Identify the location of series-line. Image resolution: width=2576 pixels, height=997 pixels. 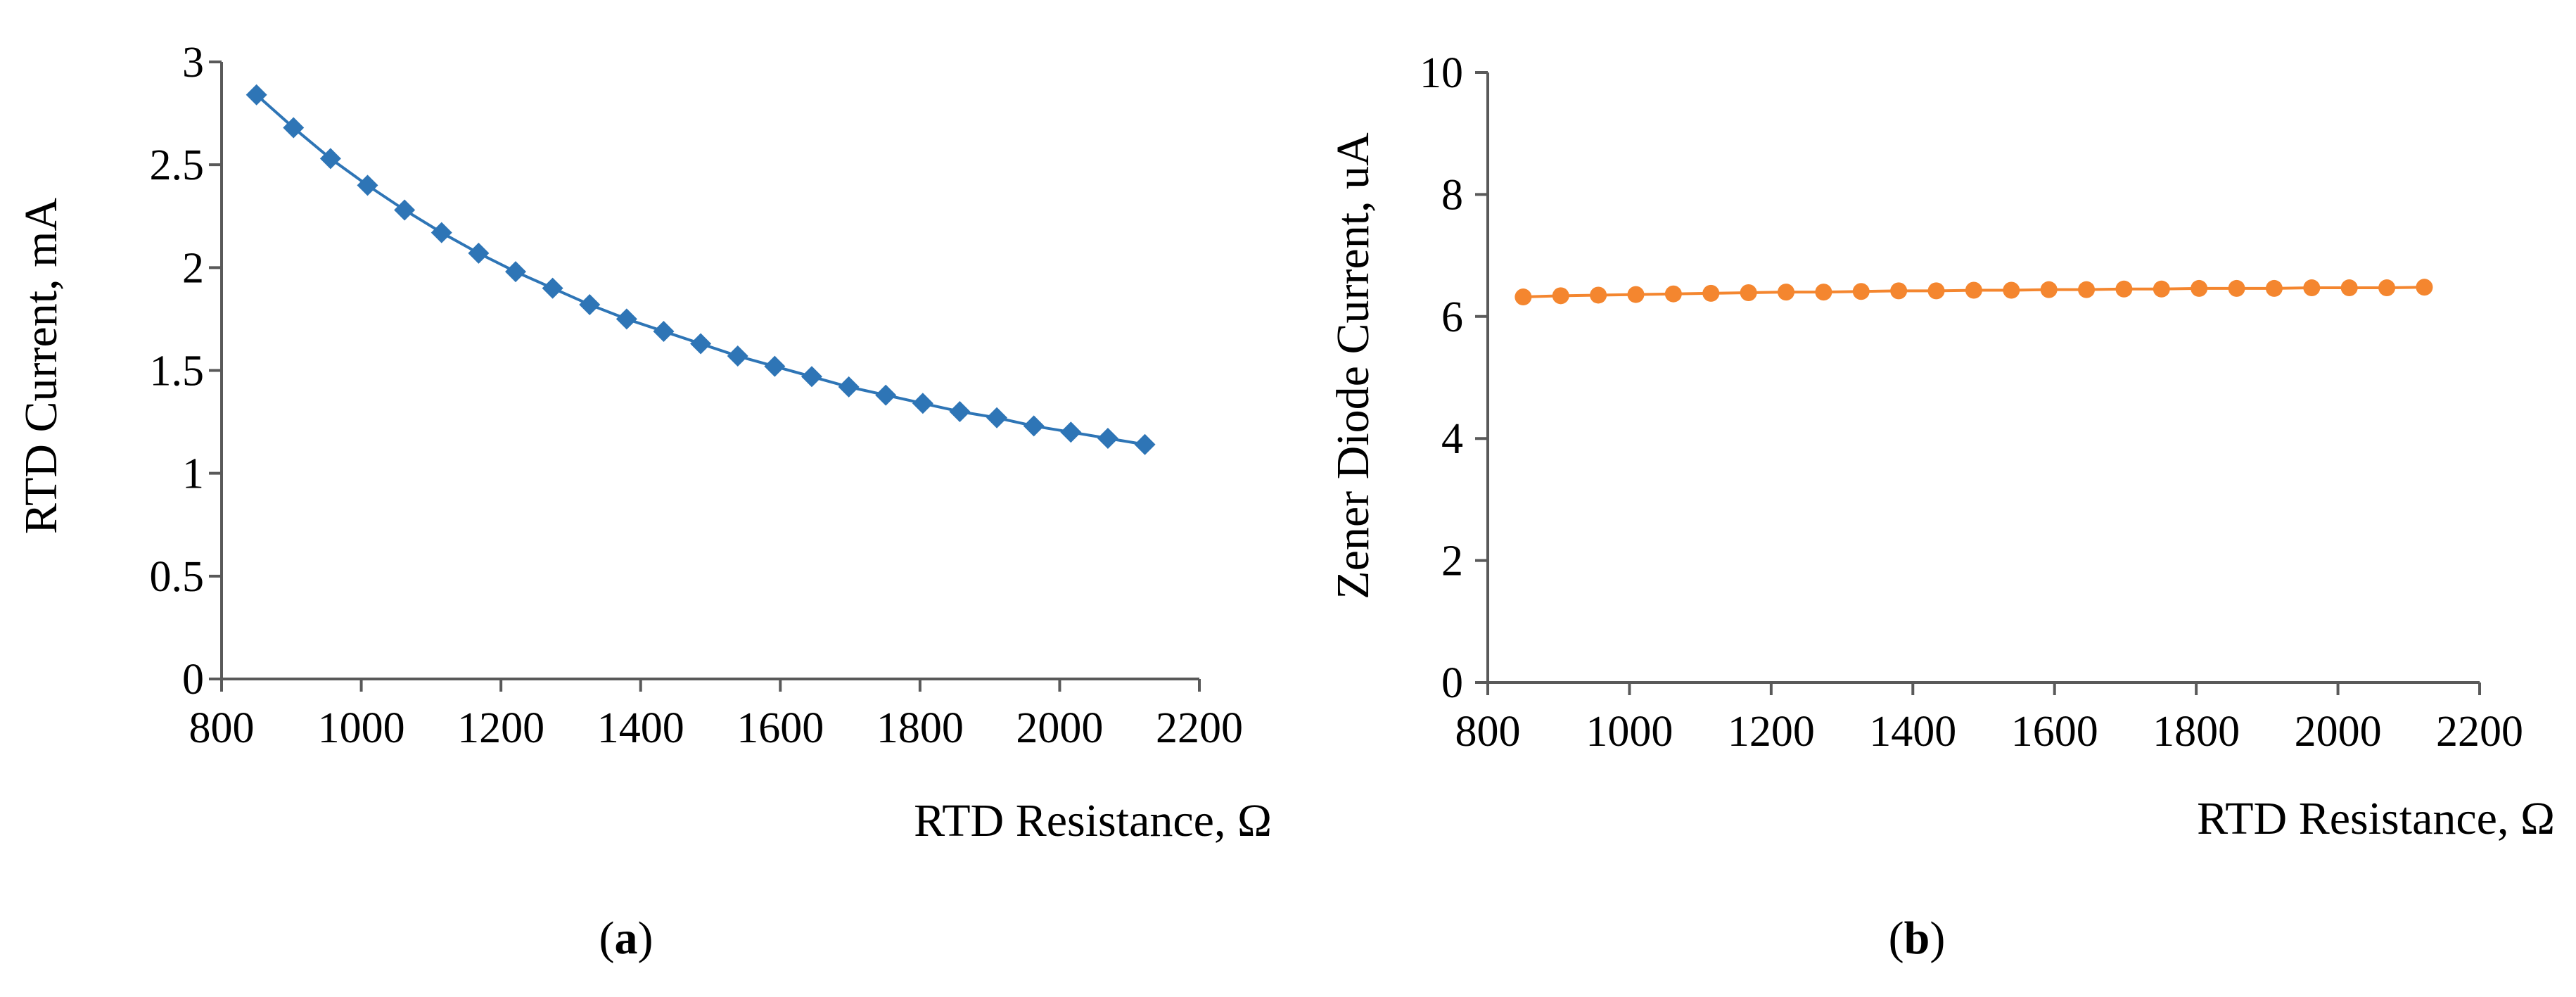
(700, 270).